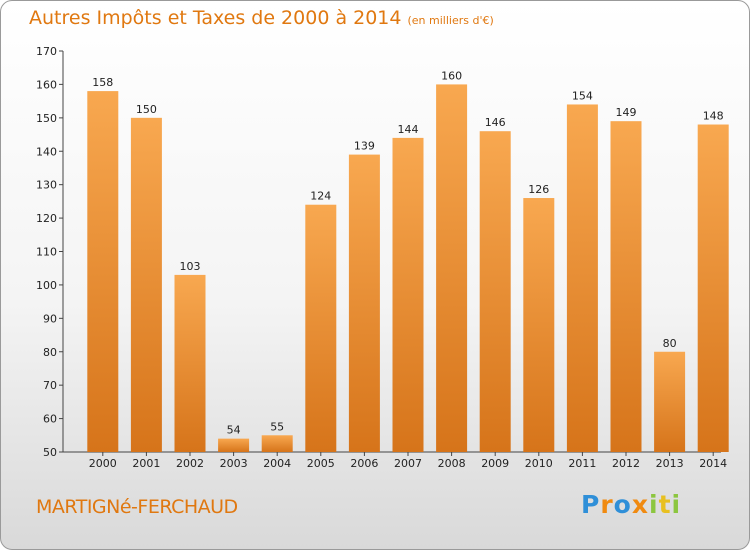 The height and width of the screenshot is (550, 750). What do you see at coordinates (50, 352) in the screenshot?
I see `y-tick-label: 80` at bounding box center [50, 352].